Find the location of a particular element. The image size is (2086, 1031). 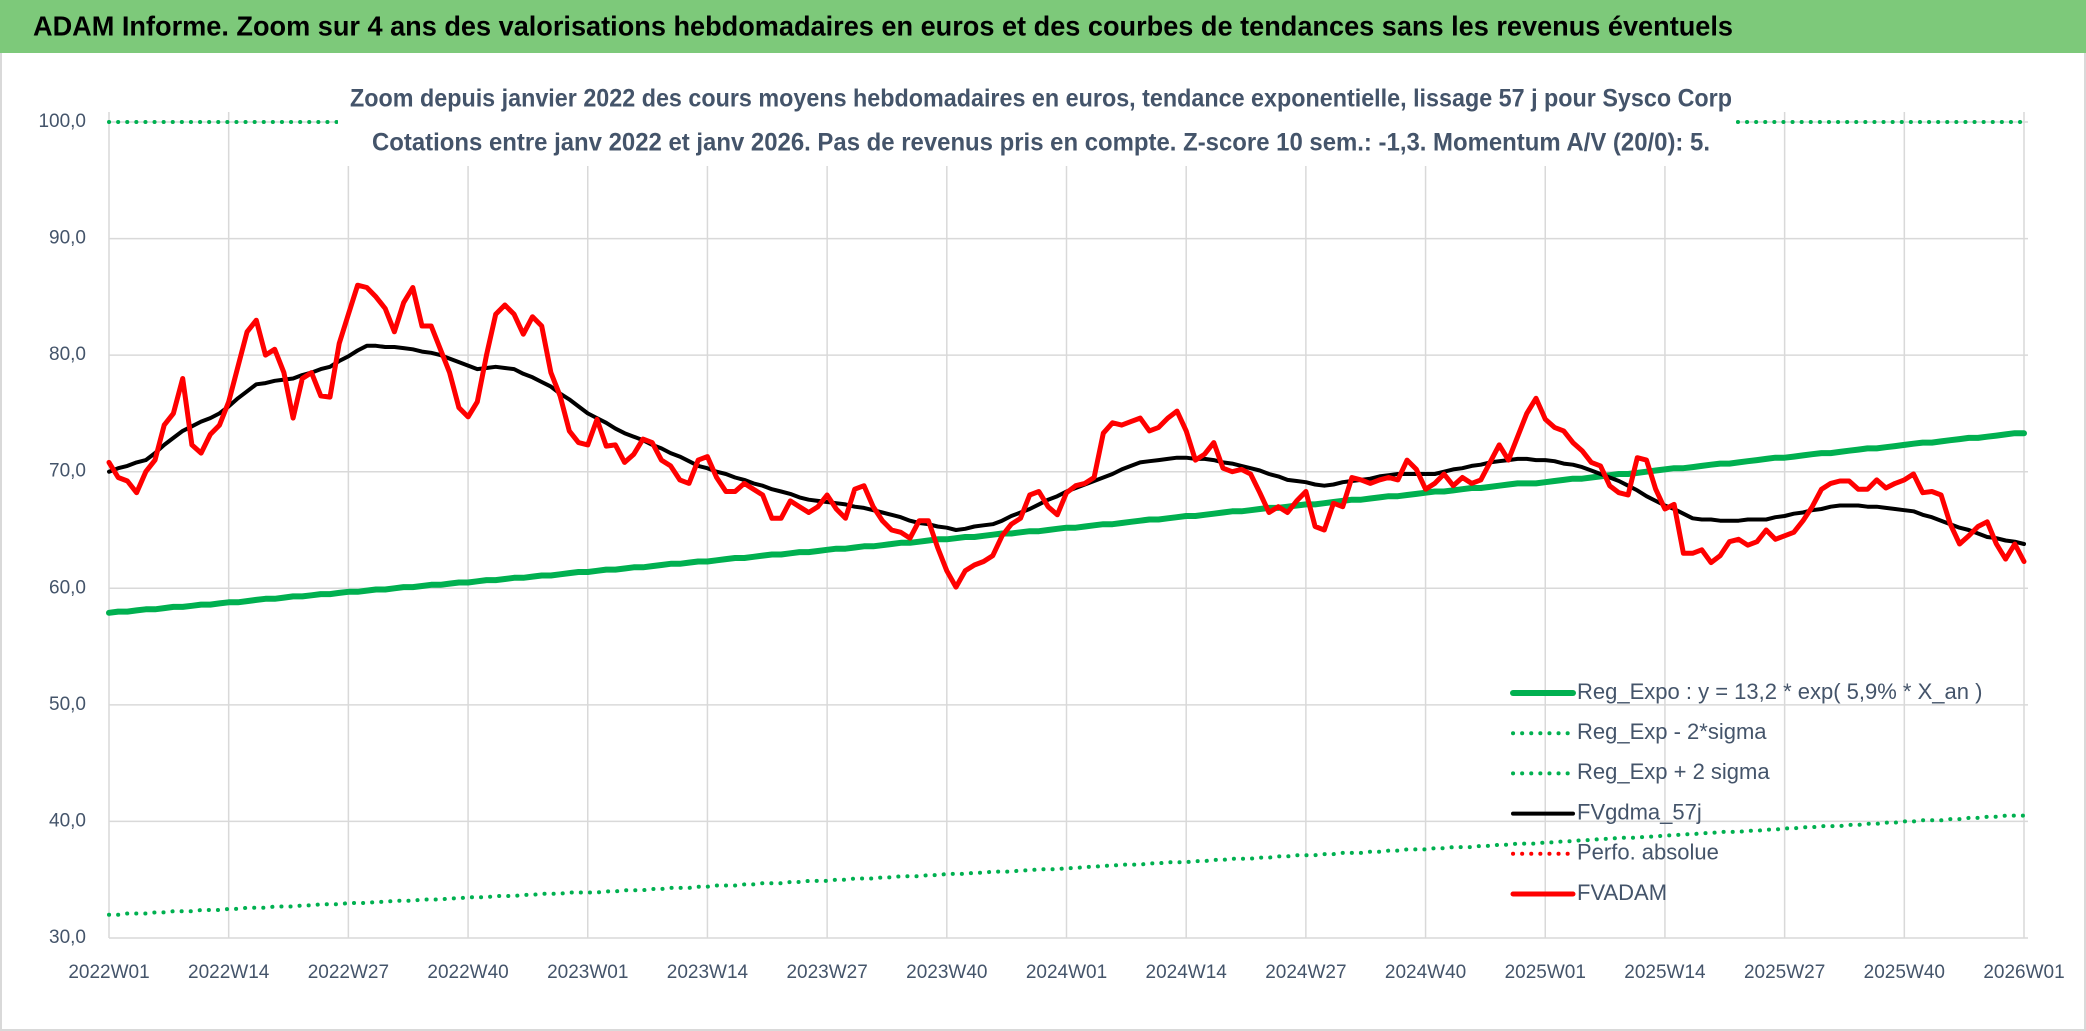

y-tick-label: 40,0 is located at coordinates (67, 820).